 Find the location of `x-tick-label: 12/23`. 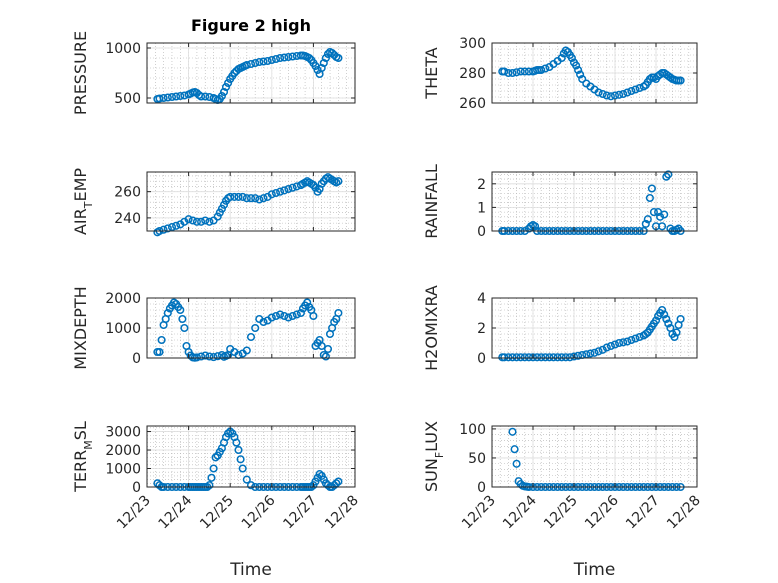

x-tick-label: 12/23 is located at coordinates (134, 513).